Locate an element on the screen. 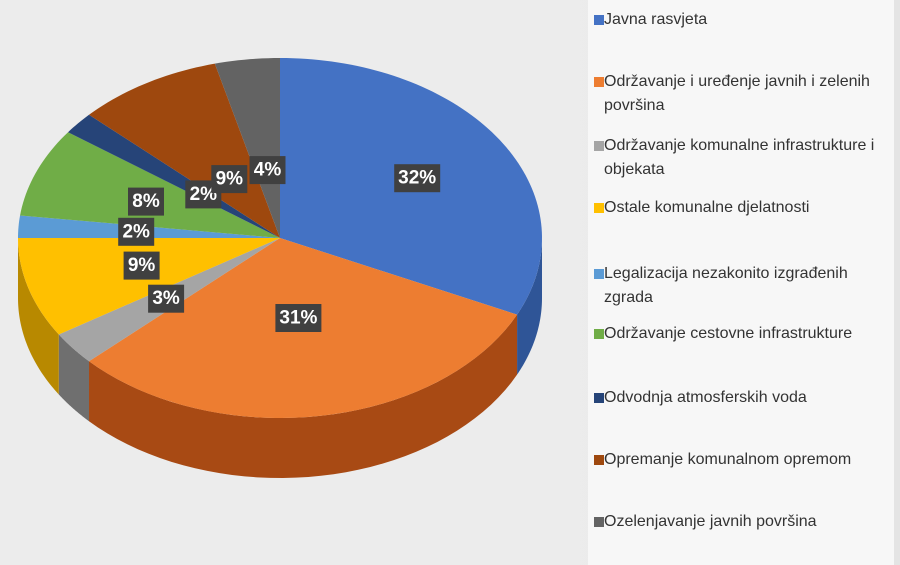 The image size is (900, 565). data-label-text-3: 3% is located at coordinates (166, 298).